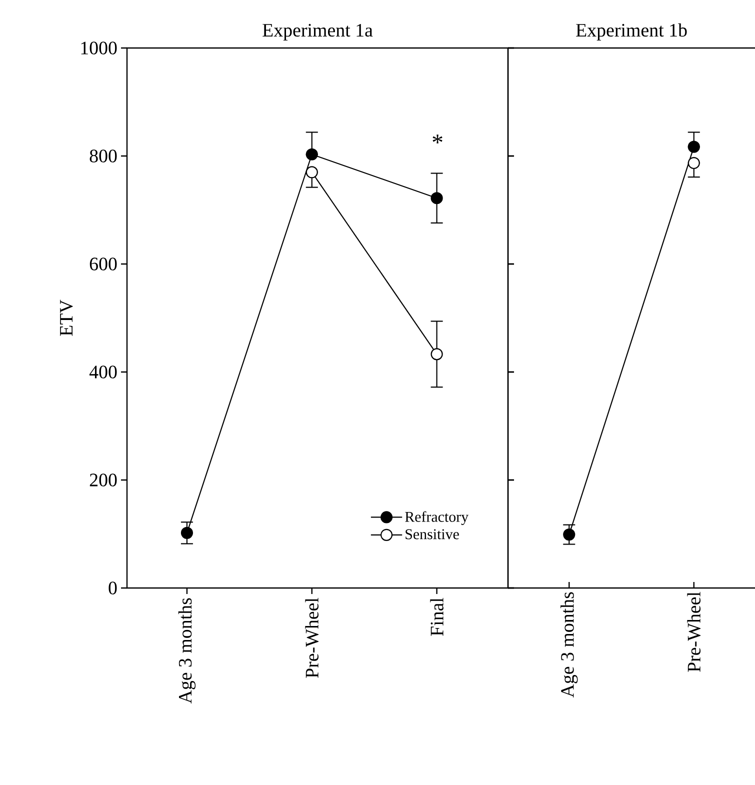 This screenshot has height=785, width=755. I want to click on chart-title: Experiment 1a, so click(317, 32).